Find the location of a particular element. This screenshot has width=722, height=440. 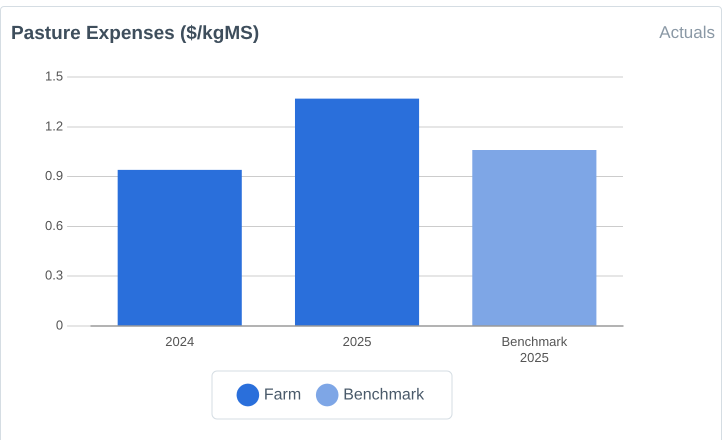

text: Actuals is located at coordinates (687, 33).